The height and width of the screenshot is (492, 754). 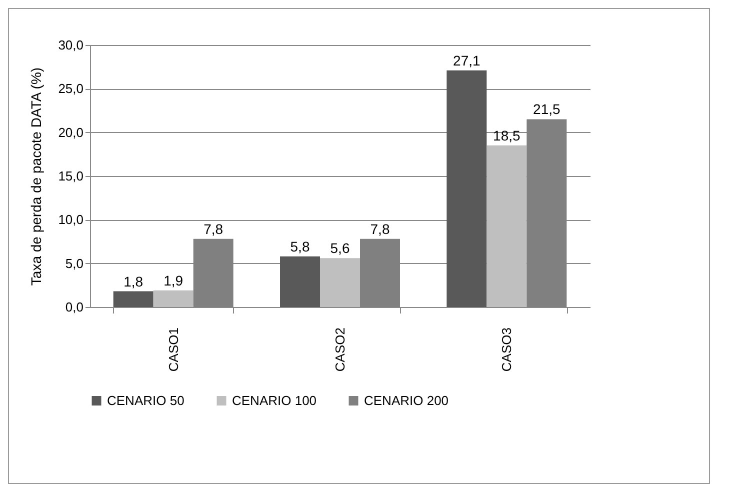 I want to click on y-axis-title: Taxa de perda de pacote DATA (%), so click(x=36, y=176).